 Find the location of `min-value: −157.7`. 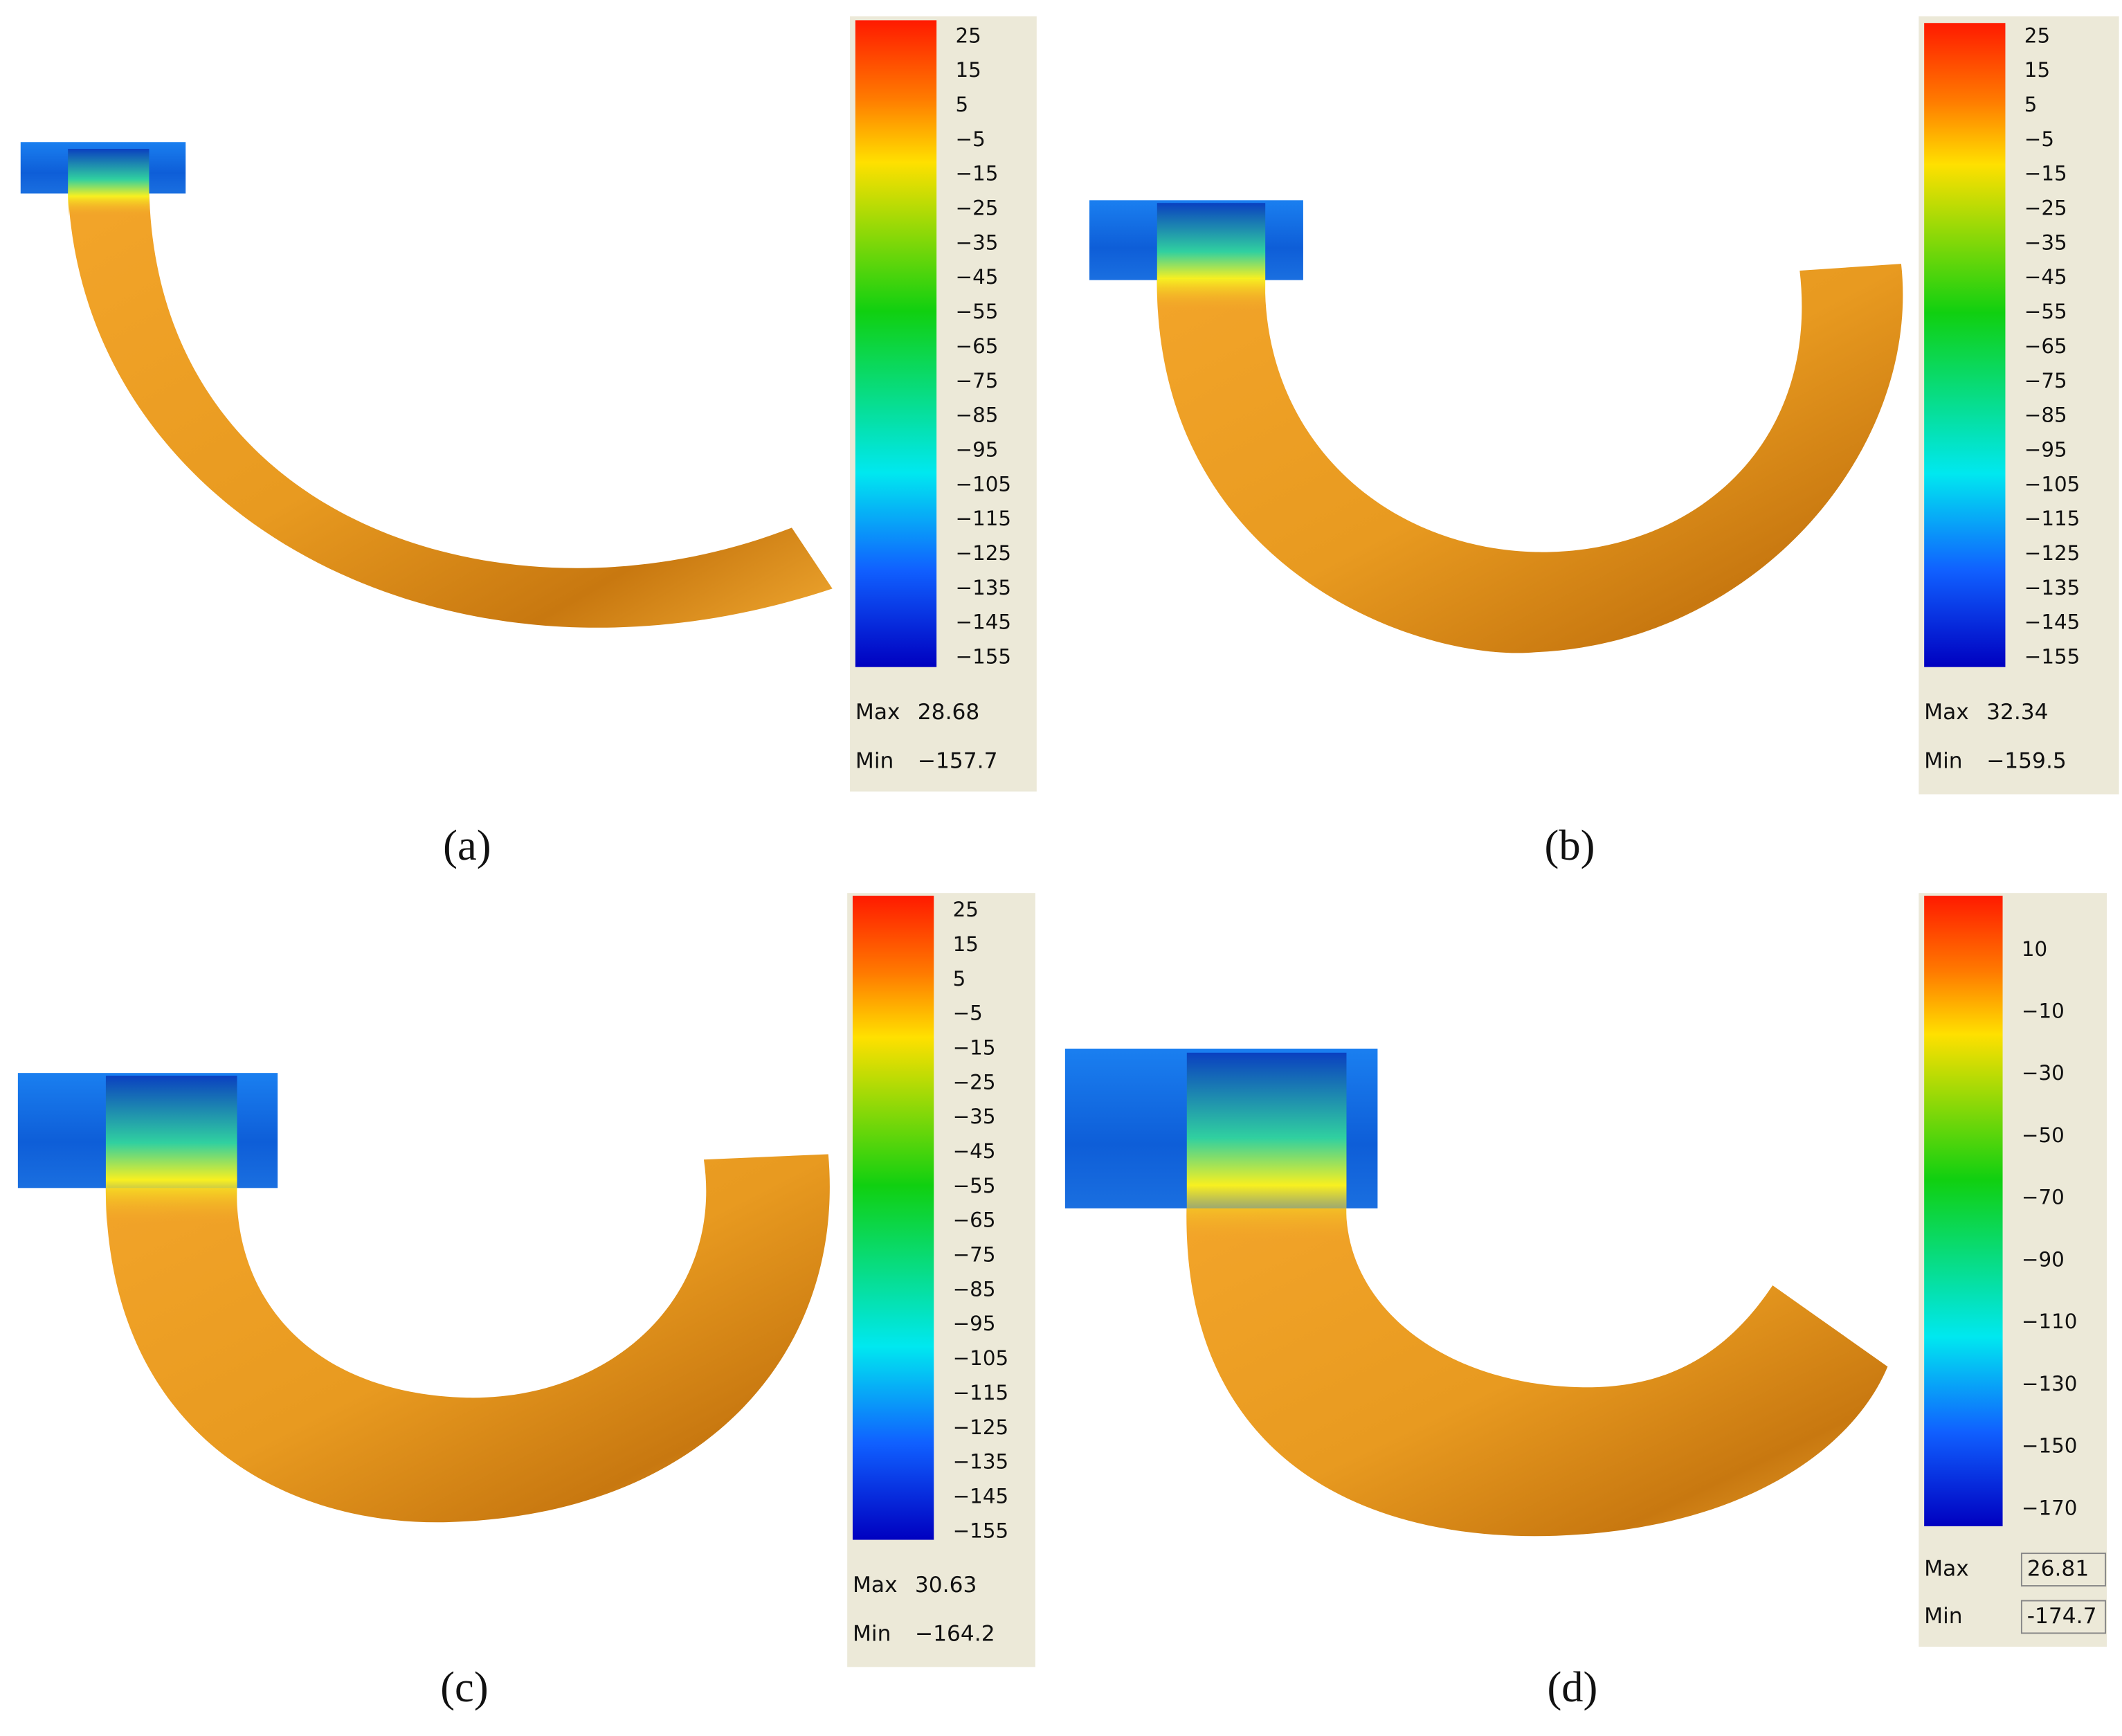

min-value: −157.7 is located at coordinates (958, 761).